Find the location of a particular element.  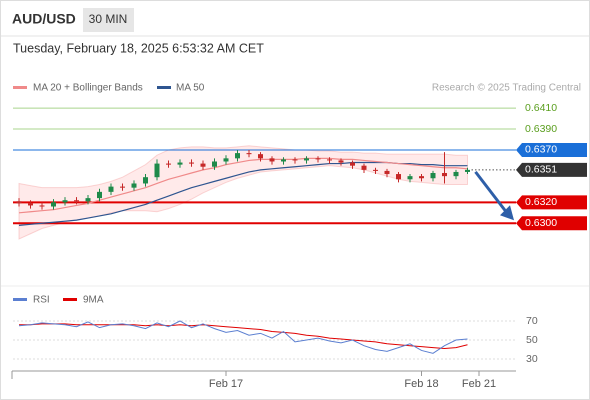

x-tick-label: Feb 18 is located at coordinates (421, 384).